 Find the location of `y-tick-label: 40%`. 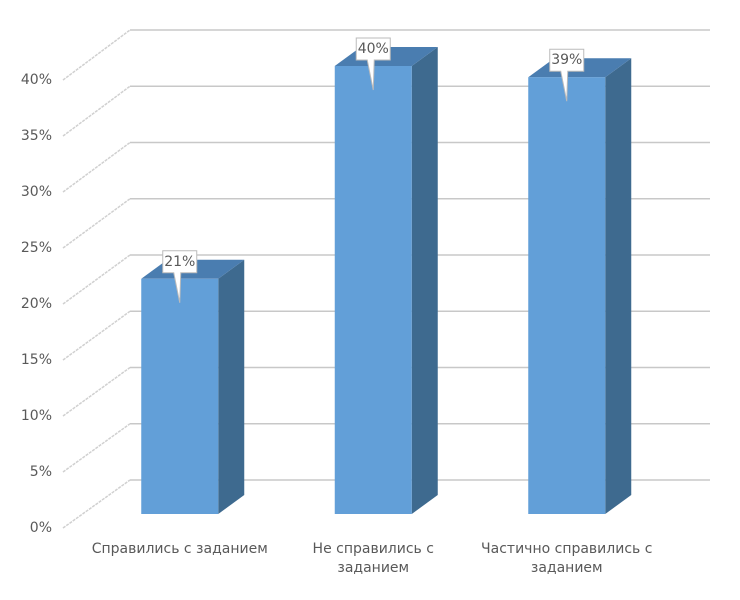

y-tick-label: 40% is located at coordinates (36, 80).